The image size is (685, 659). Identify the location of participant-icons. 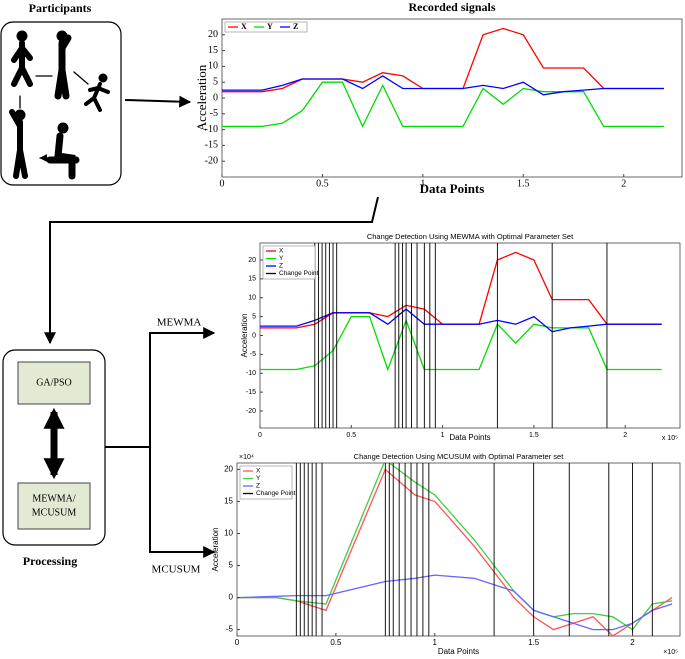
(59, 105).